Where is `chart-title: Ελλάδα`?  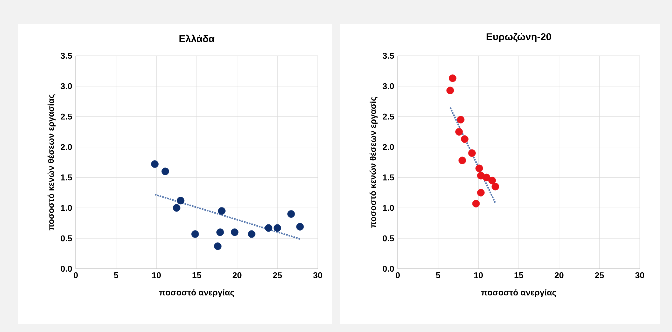
chart-title: Ελλάδα is located at coordinates (197, 38).